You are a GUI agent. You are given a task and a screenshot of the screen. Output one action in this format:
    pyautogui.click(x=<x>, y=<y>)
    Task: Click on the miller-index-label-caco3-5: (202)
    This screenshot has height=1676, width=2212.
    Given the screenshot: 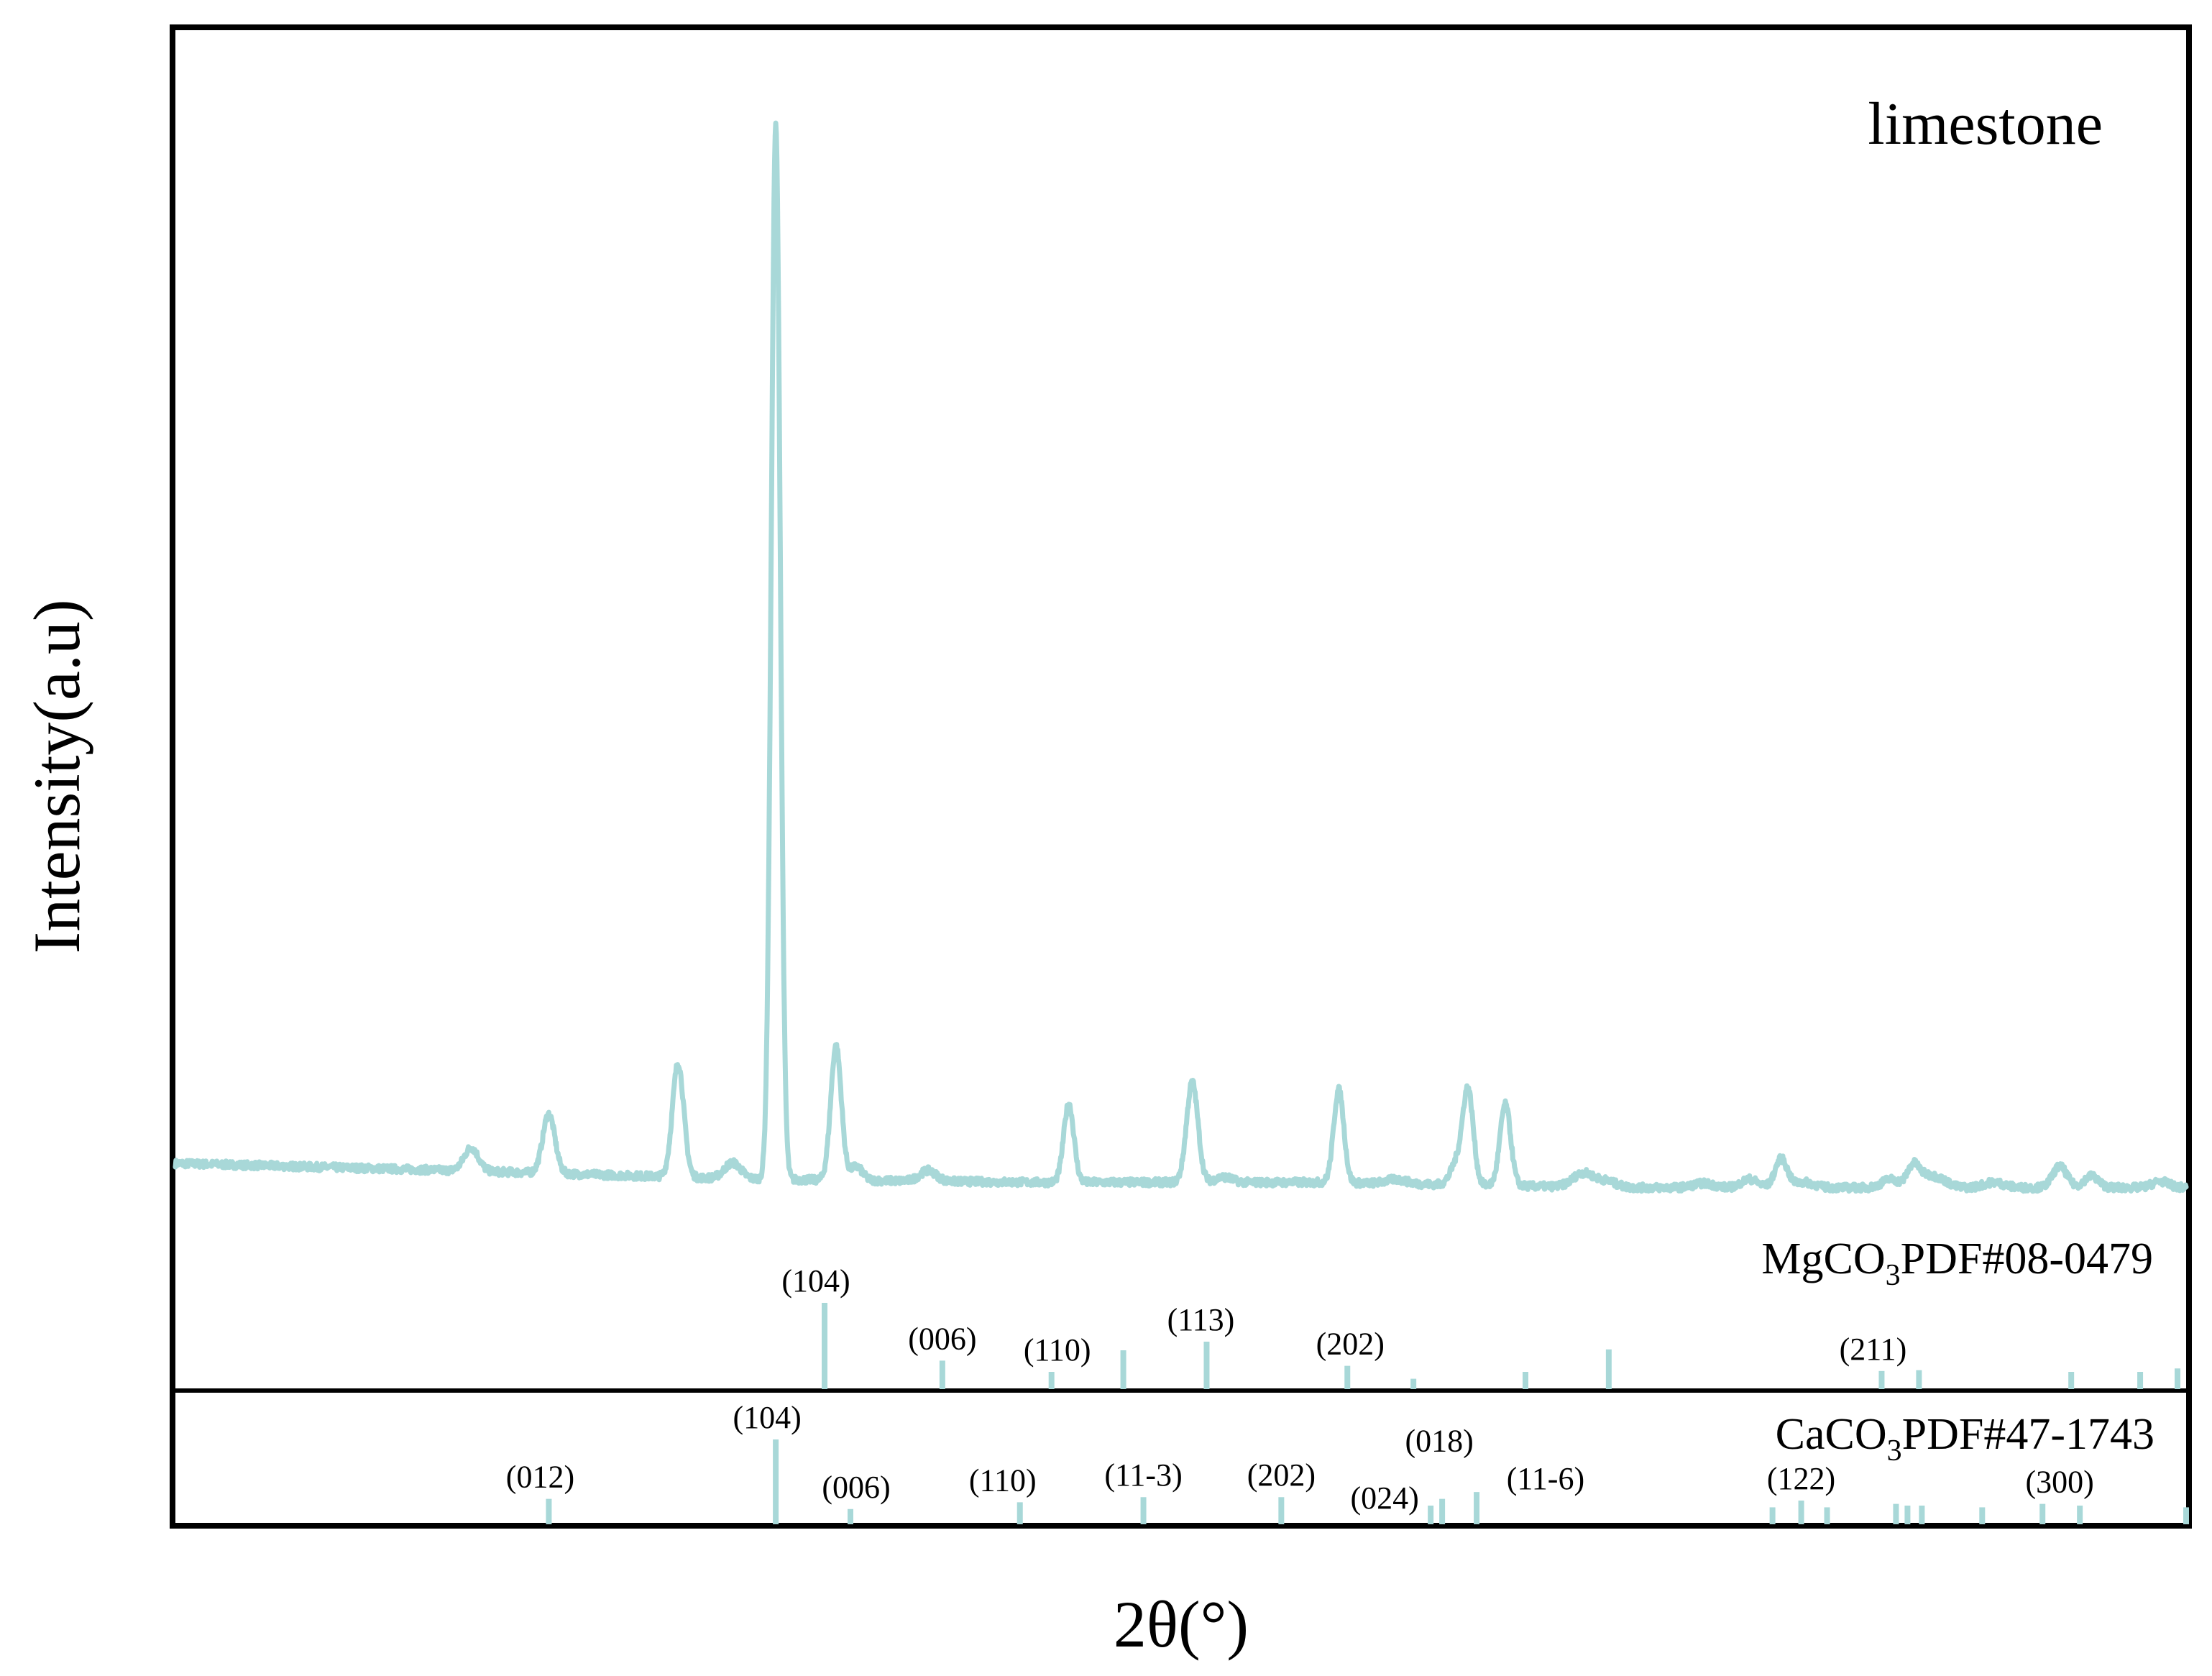 What is the action you would take?
    pyautogui.click(x=1281, y=1475)
    